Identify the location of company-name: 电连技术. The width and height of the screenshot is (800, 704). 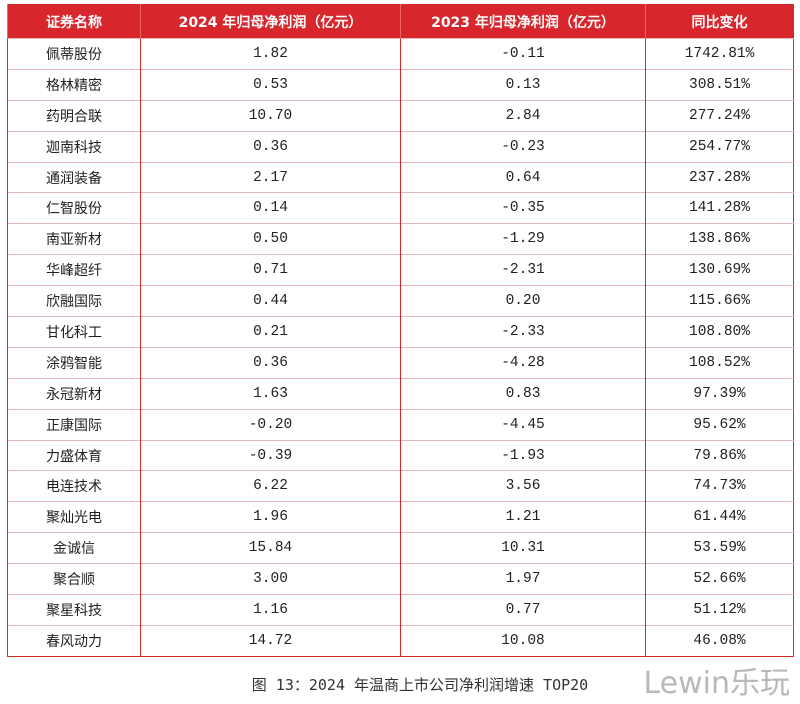
(74, 486).